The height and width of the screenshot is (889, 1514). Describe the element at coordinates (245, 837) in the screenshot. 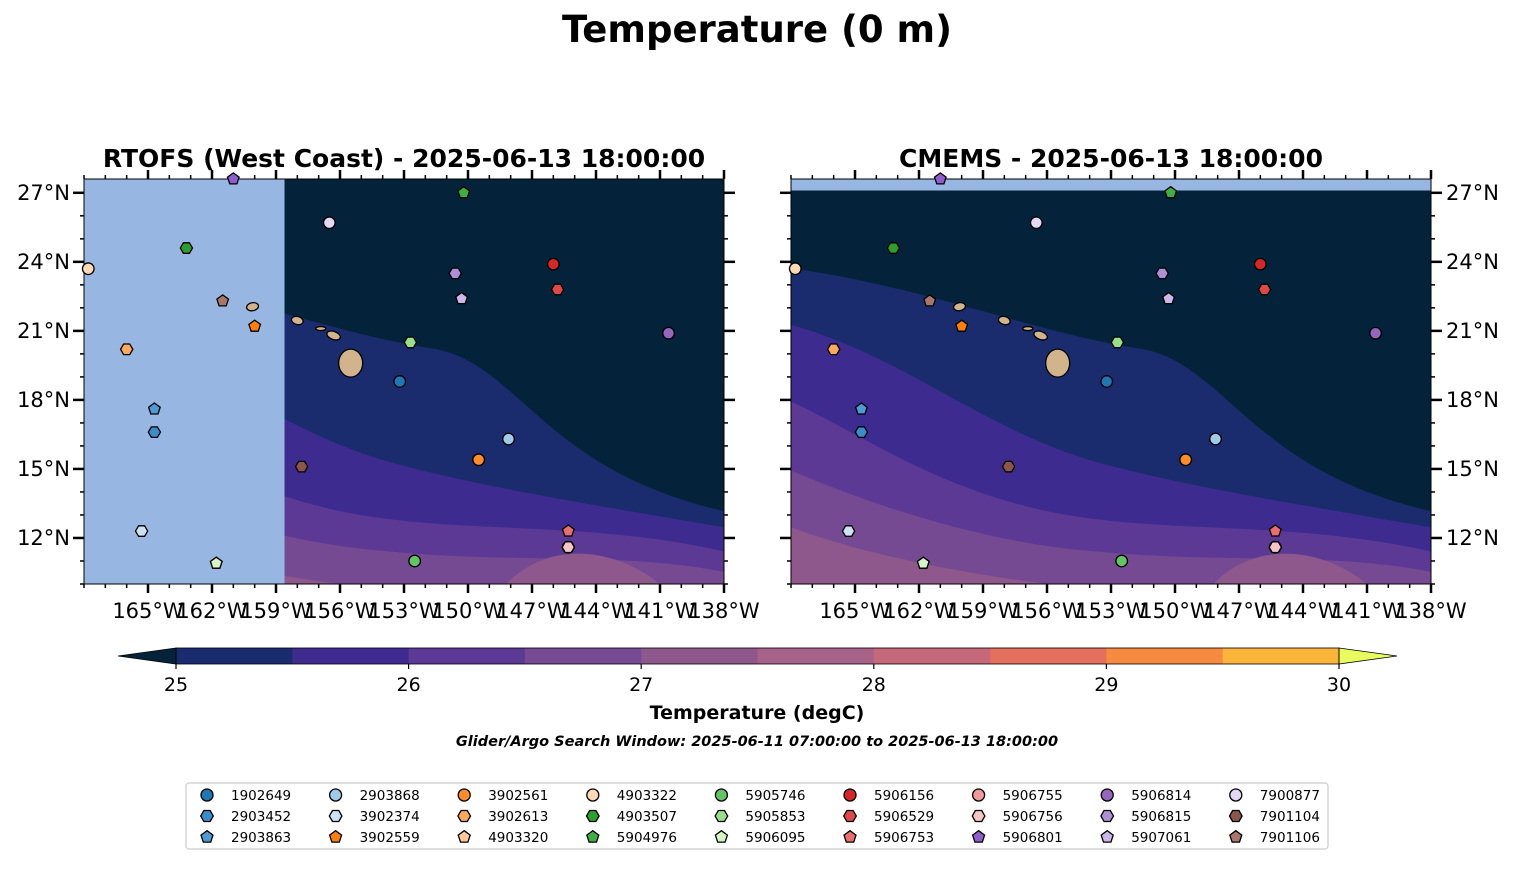

I see `legend-item: 2903863` at that location.